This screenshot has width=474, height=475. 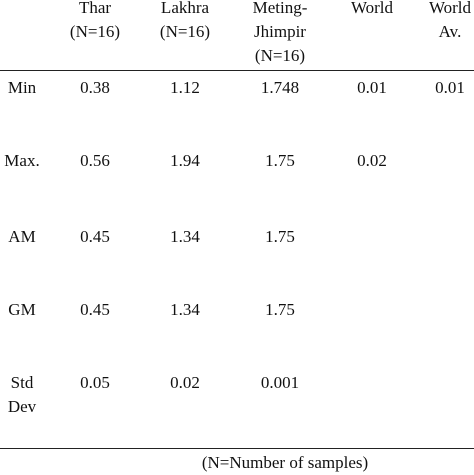 What do you see at coordinates (450, 31) in the screenshot?
I see `column-header: Av.` at bounding box center [450, 31].